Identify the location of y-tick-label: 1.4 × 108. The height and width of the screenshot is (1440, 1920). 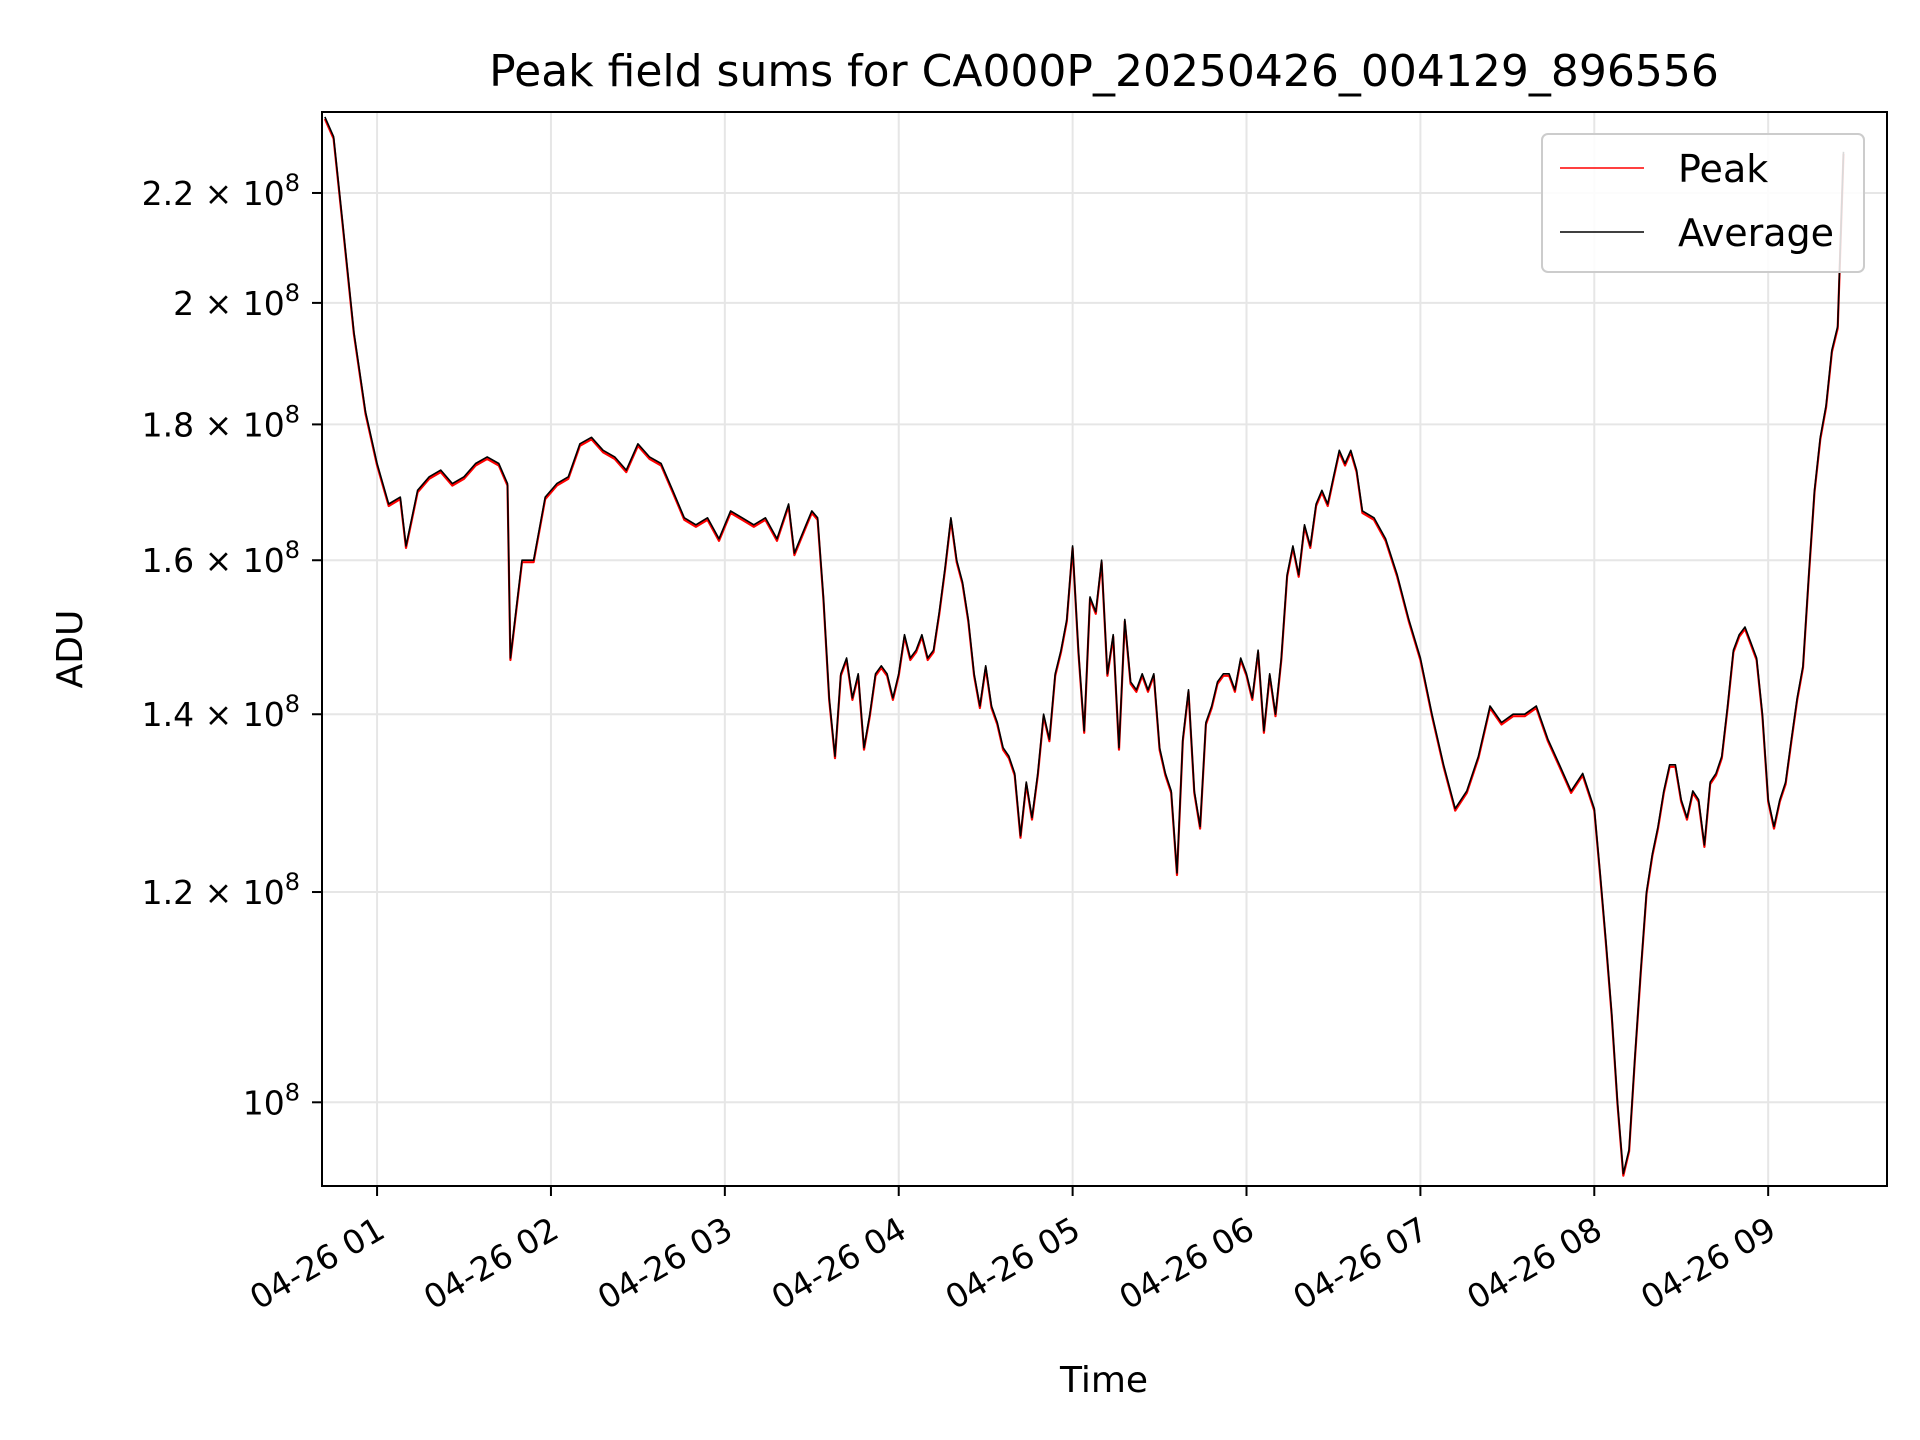
(221, 712).